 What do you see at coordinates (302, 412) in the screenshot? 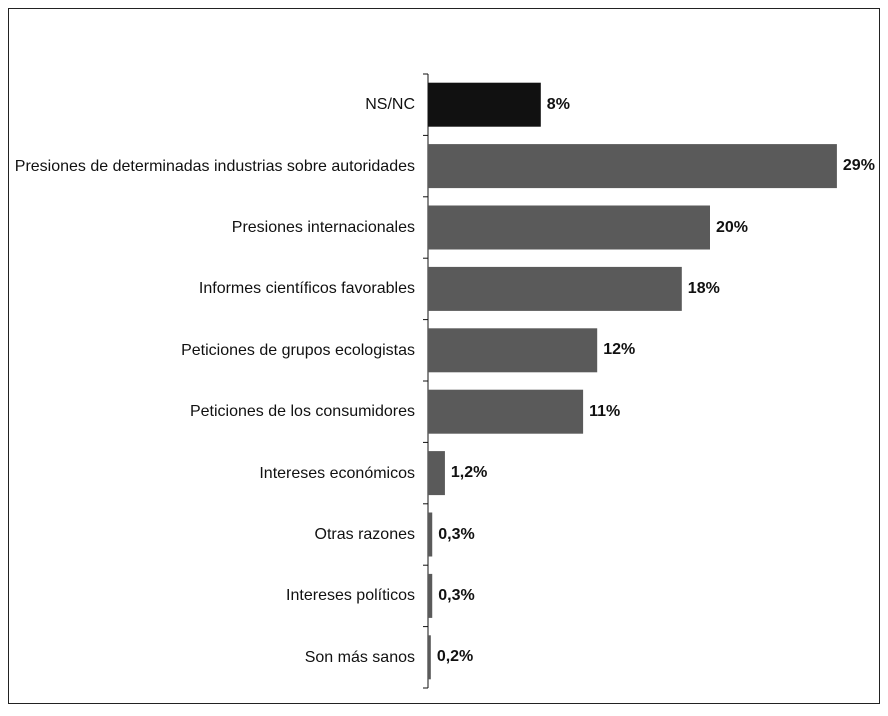
I see `category-text: Peticiones de los consumidores` at bounding box center [302, 412].